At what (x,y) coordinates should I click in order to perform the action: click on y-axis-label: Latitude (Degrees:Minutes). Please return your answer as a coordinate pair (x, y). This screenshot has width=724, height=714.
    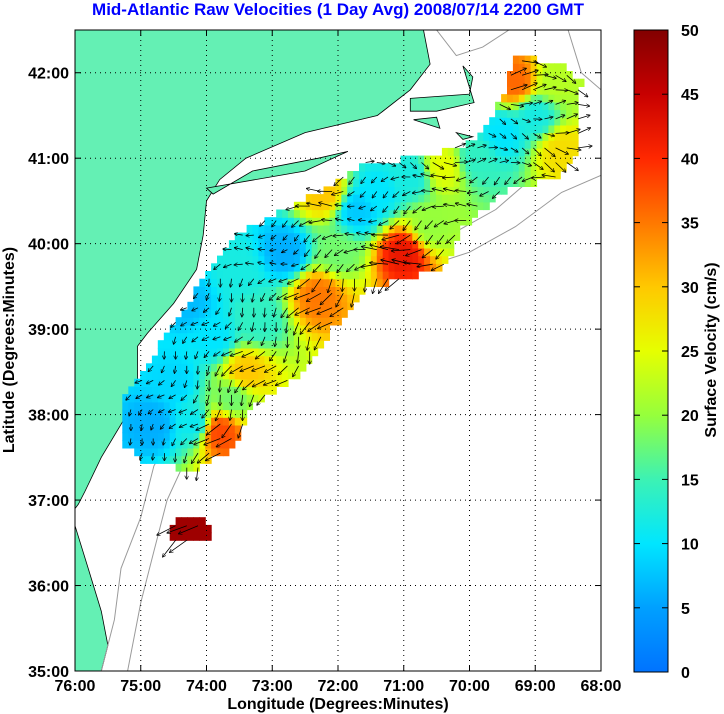
    Looking at the image, I should click on (9, 350).